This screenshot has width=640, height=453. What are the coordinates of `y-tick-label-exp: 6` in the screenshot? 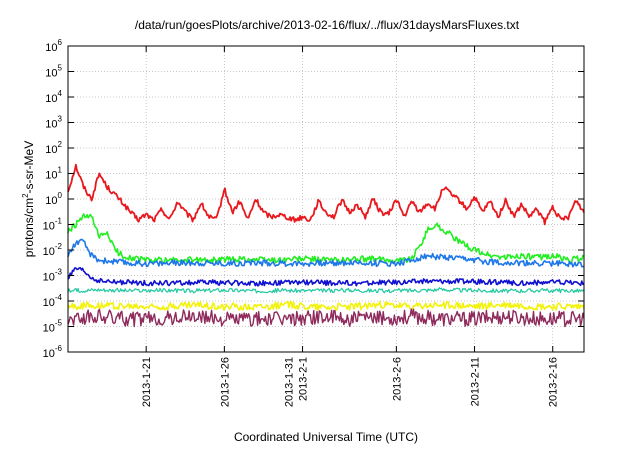 It's located at (60, 42).